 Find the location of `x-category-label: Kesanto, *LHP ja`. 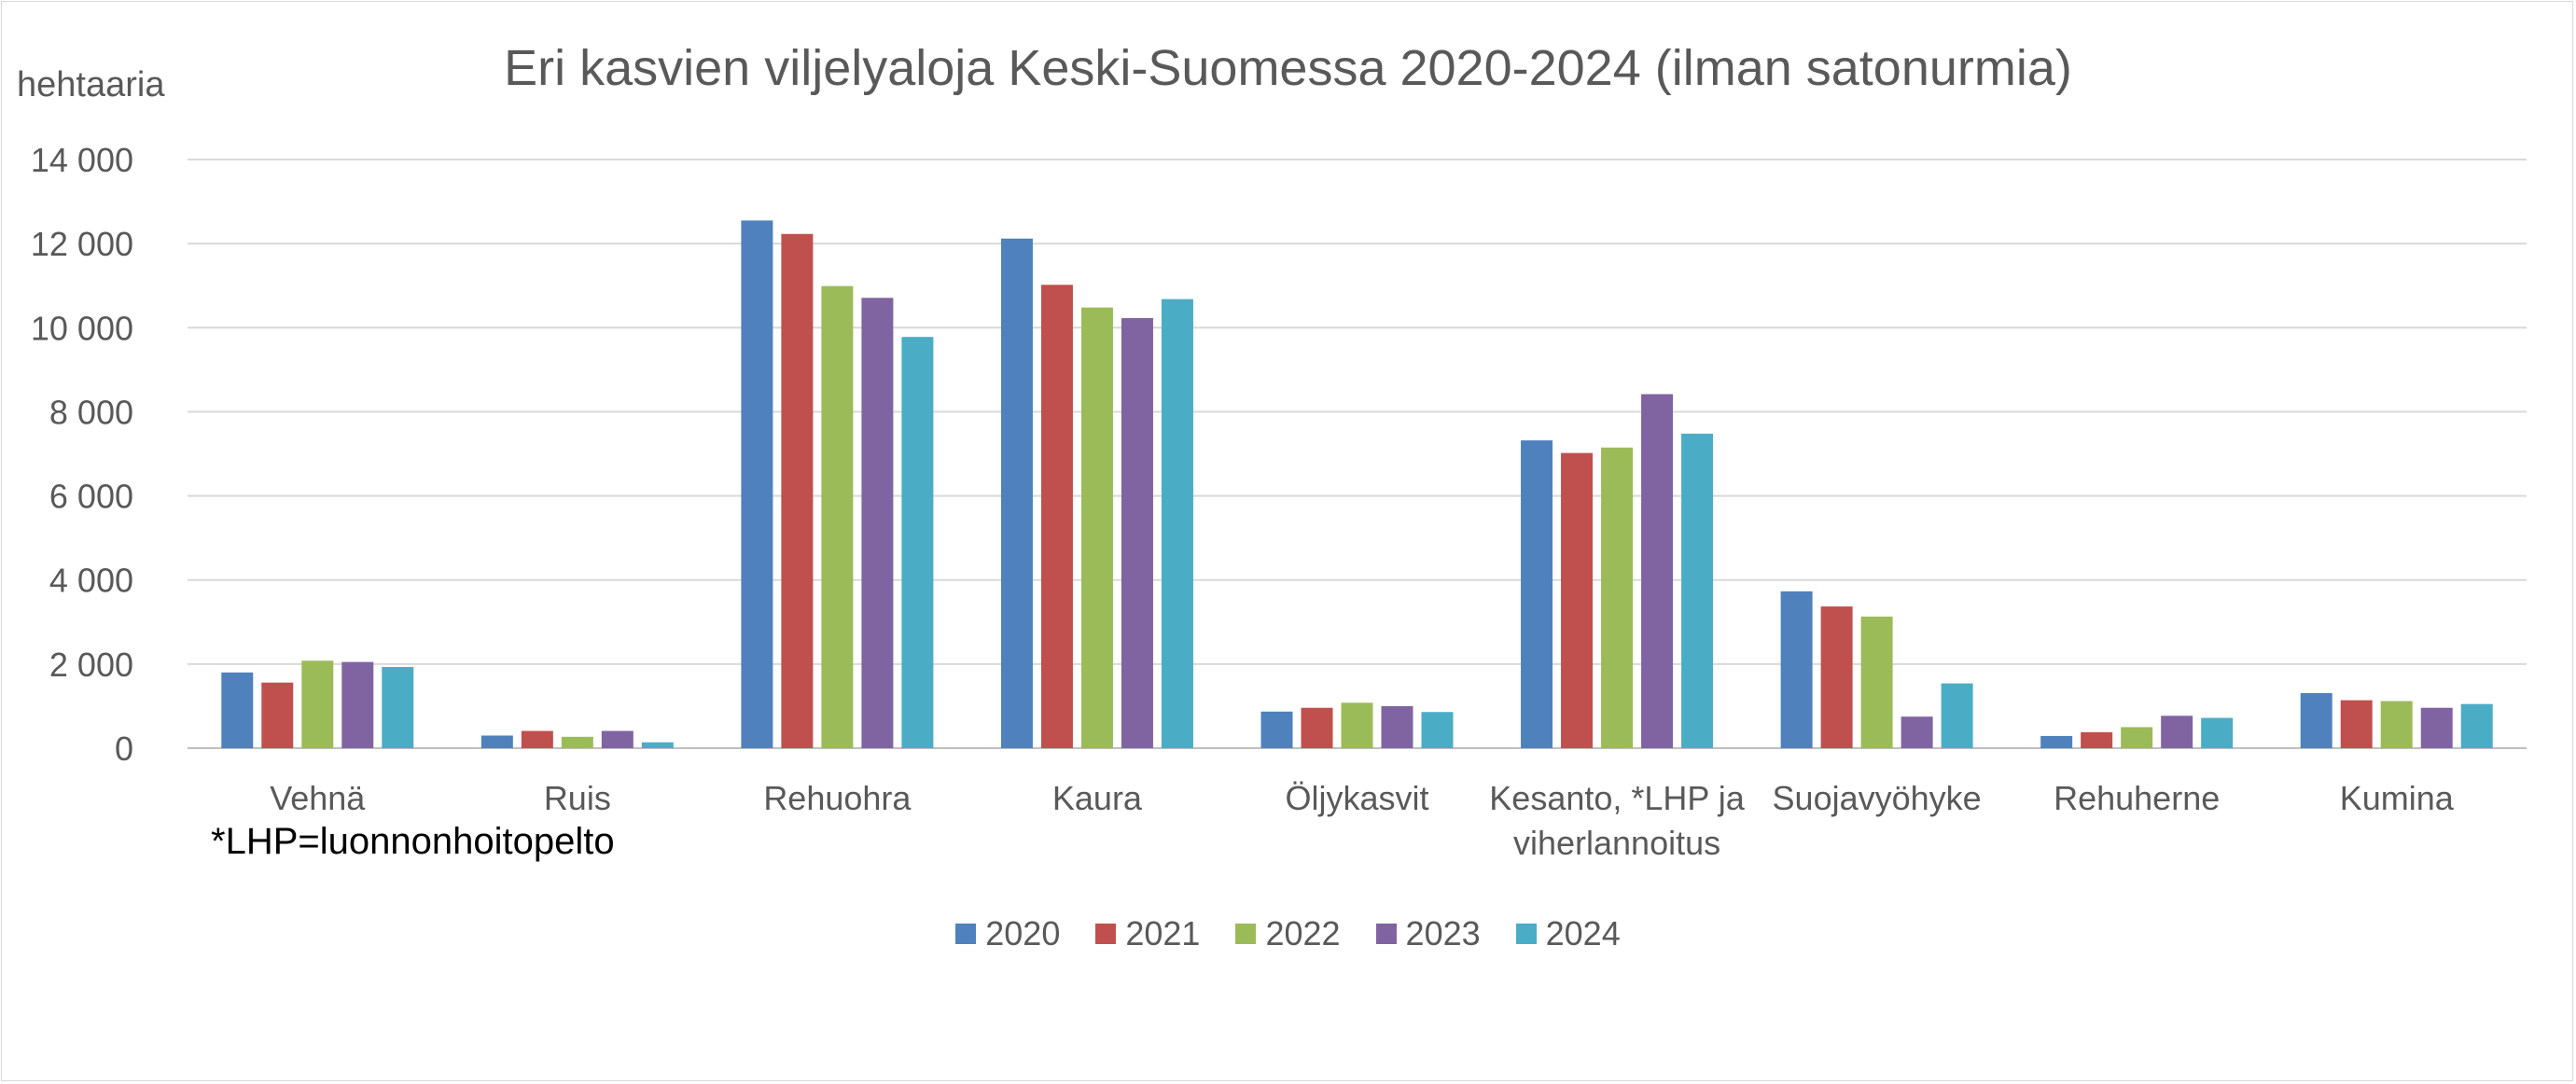

x-category-label: Kesanto, *LHP ja is located at coordinates (1617, 798).